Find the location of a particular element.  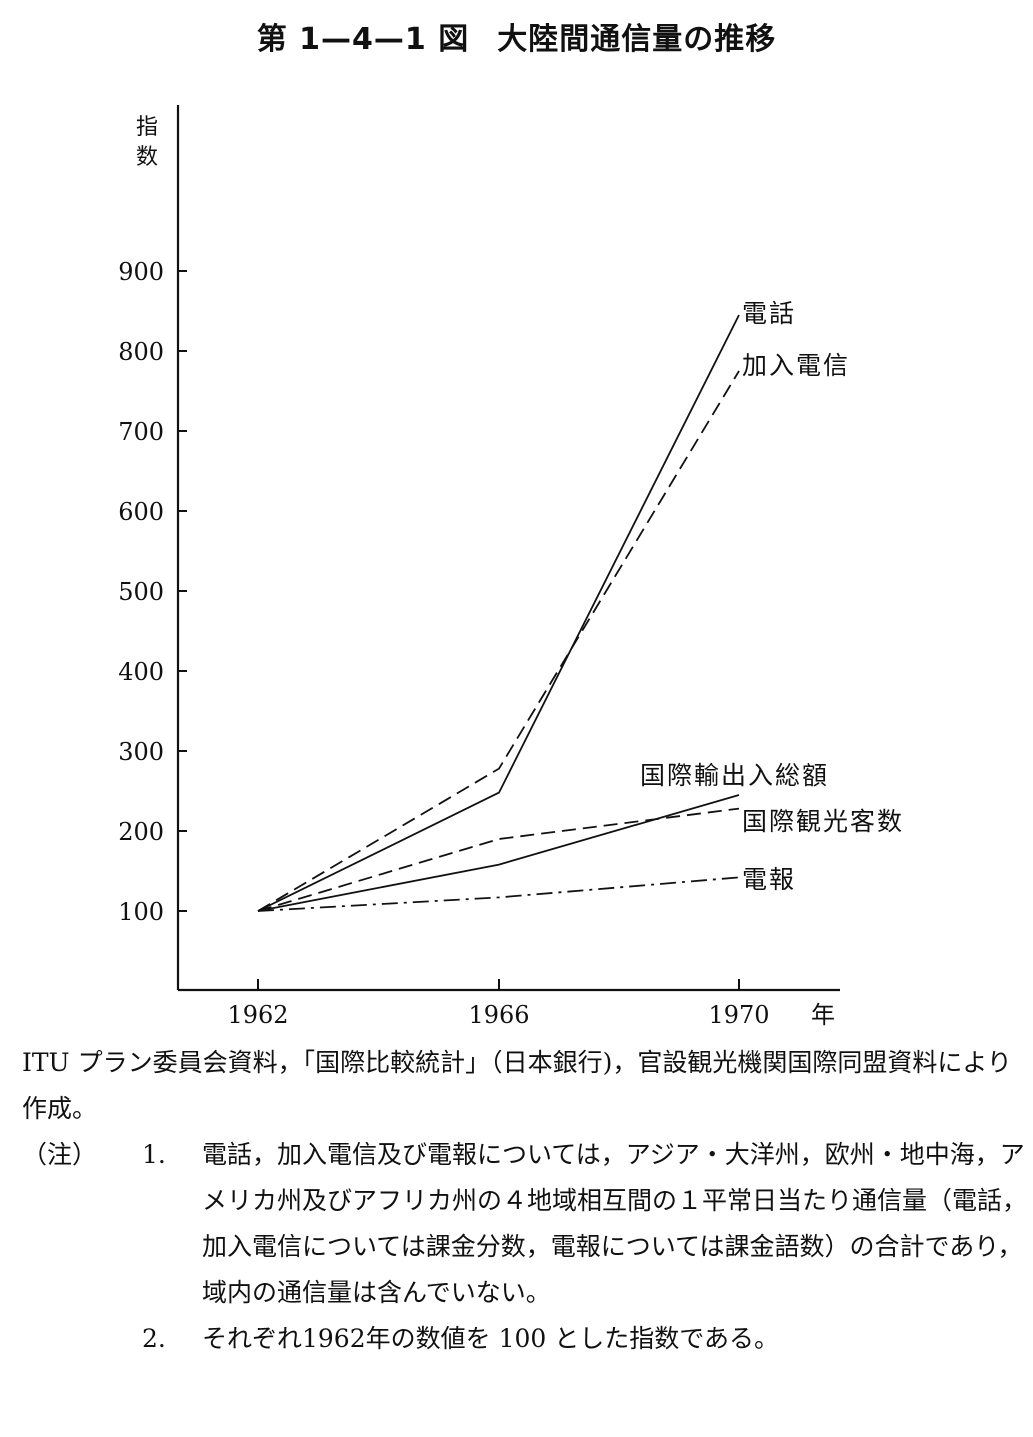

series-label: 電話 is located at coordinates (769, 313).